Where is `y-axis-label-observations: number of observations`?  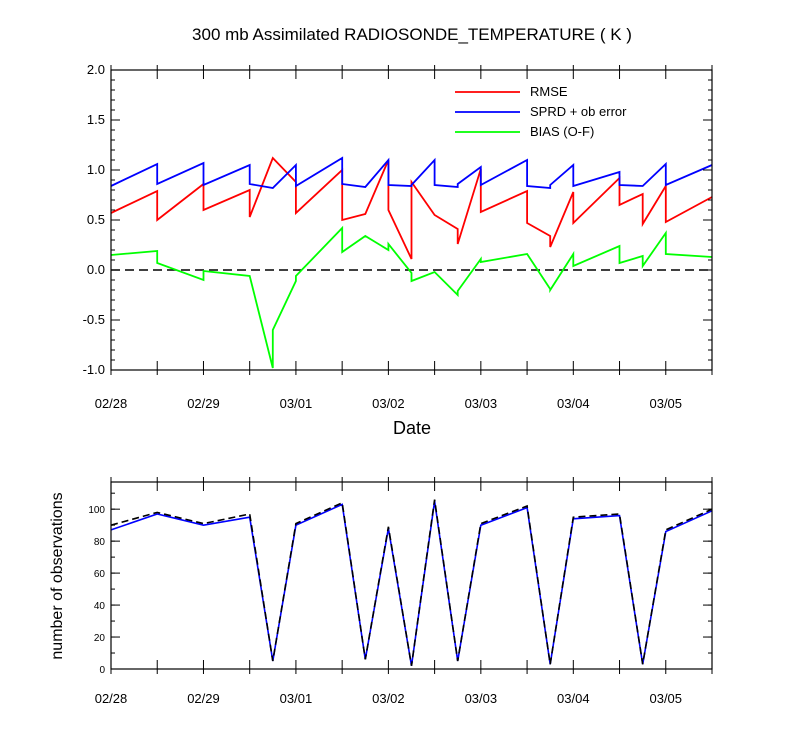
y-axis-label-observations: number of observations is located at coordinates (57, 575).